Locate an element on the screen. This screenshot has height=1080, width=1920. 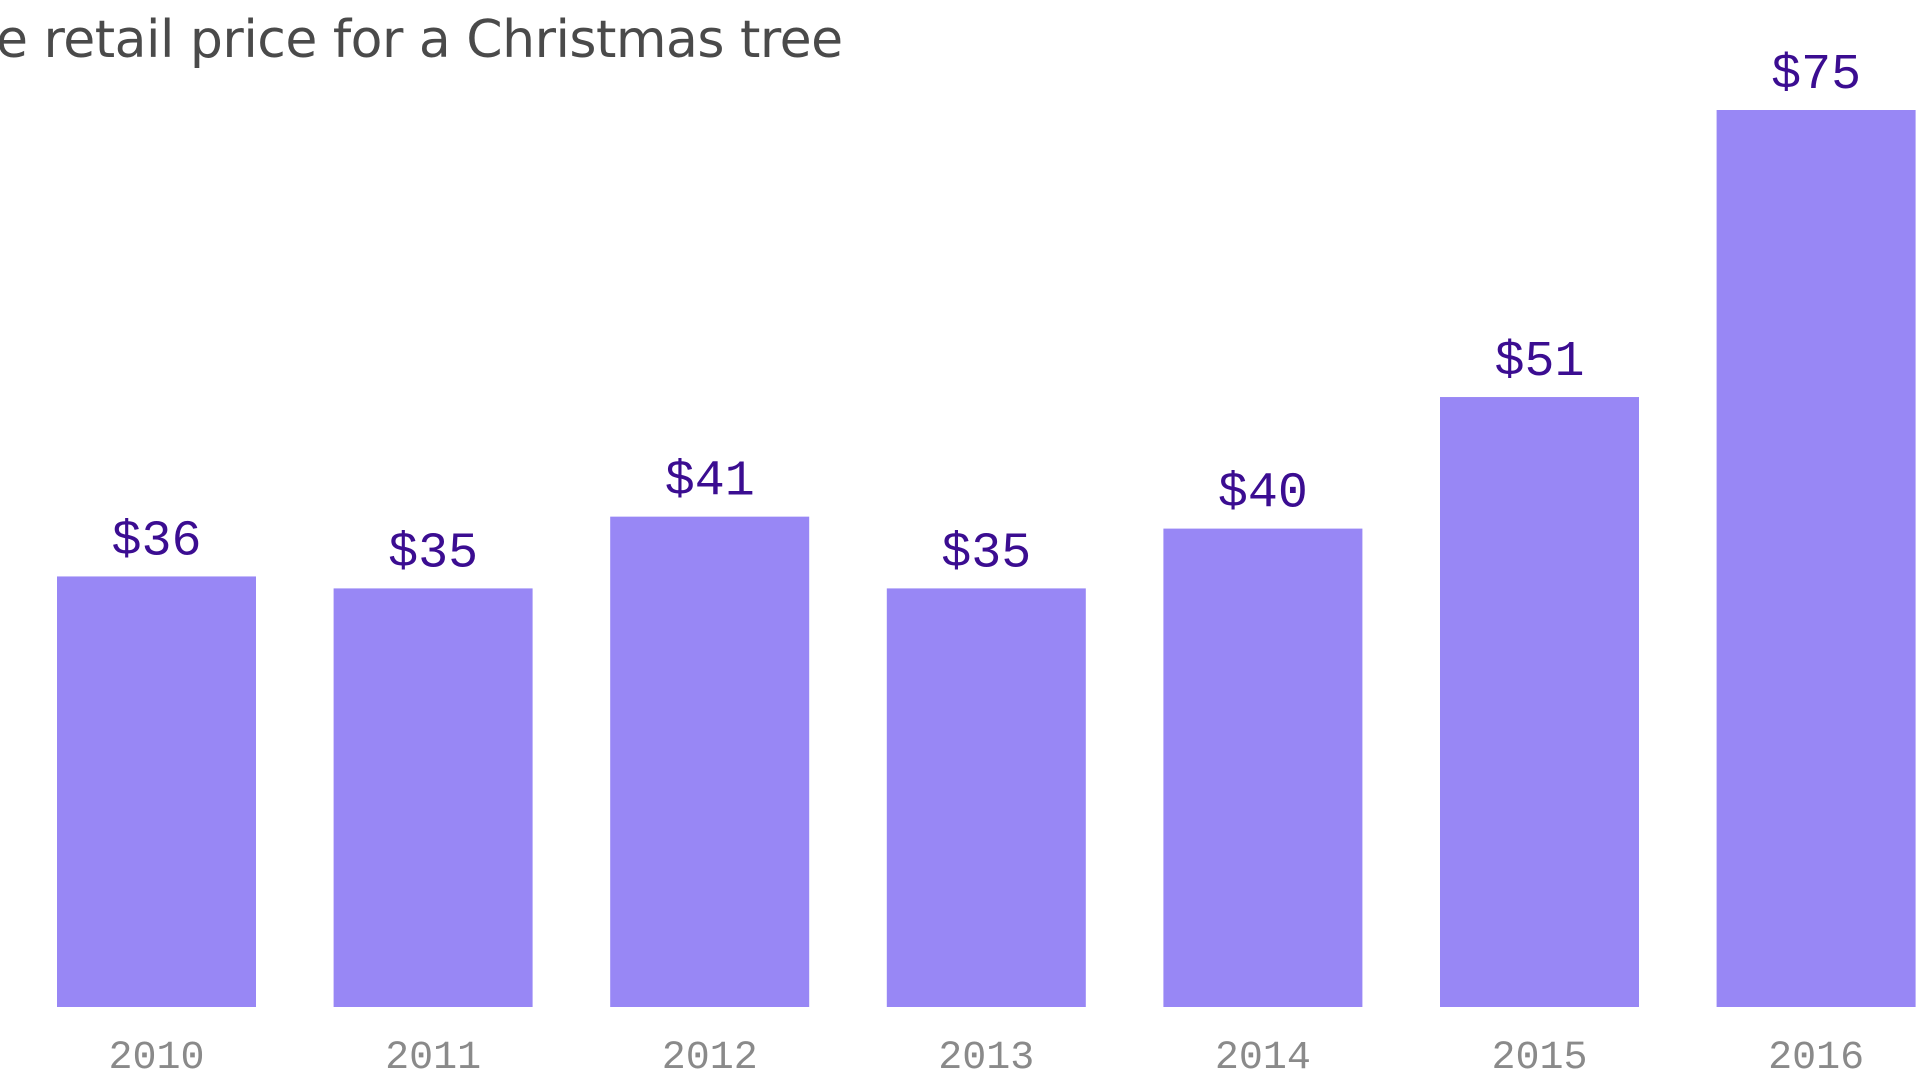
bar-2013 is located at coordinates (986, 797).